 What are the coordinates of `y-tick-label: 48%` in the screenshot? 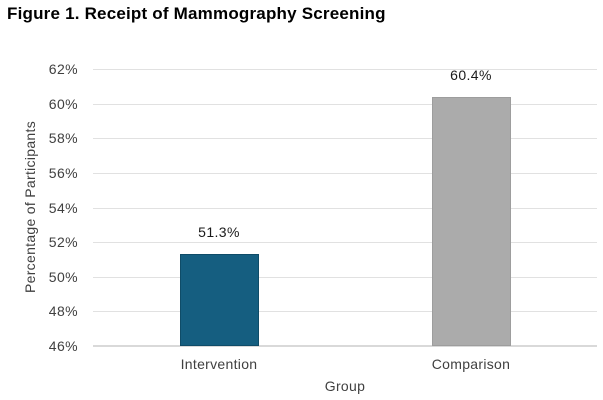 It's located at (63, 311).